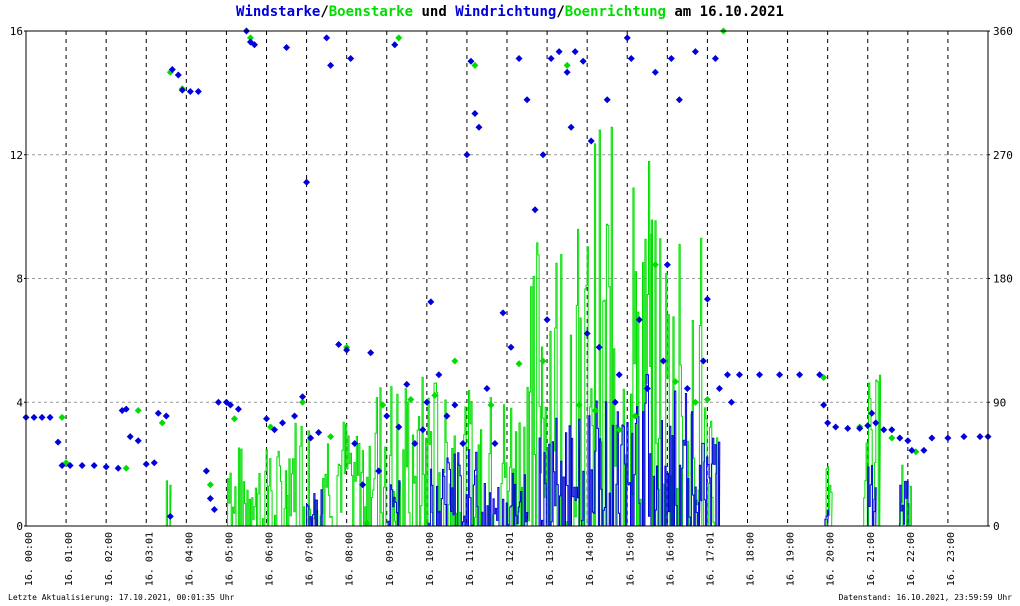 The width and height of the screenshot is (1020, 606). Describe the element at coordinates (560, 12) in the screenshot. I see `title-sep2: /` at that location.